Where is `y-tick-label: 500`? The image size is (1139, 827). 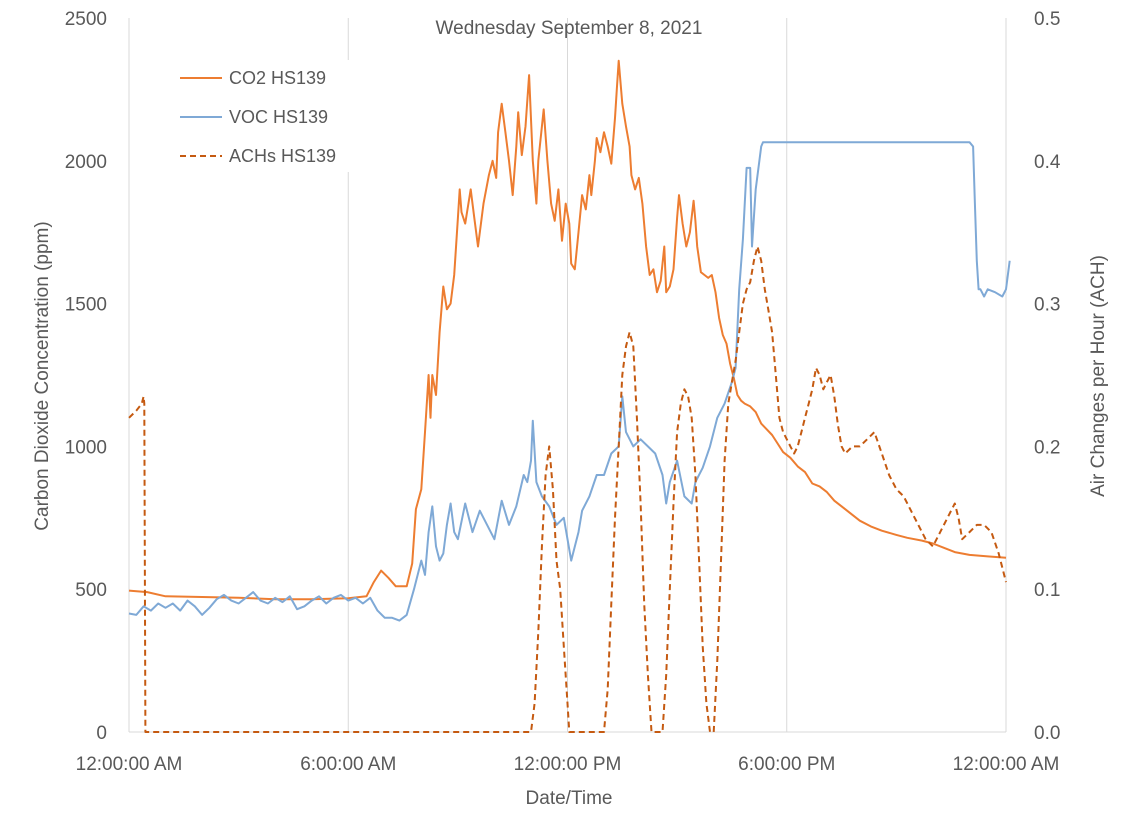 y-tick-label: 500 is located at coordinates (91, 590).